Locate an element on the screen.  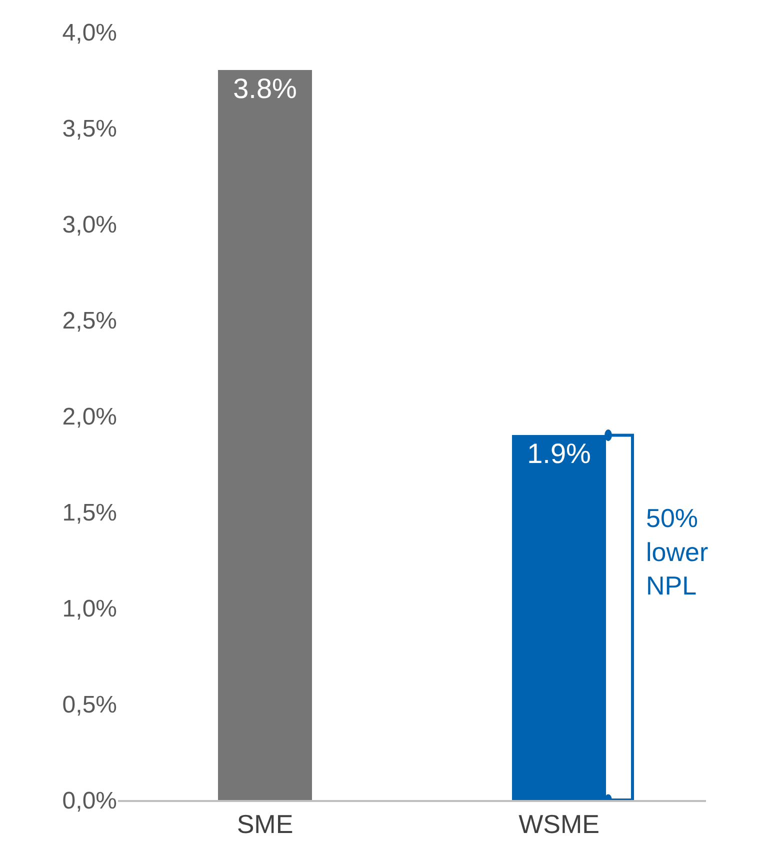
data-label: 3.8% is located at coordinates (265, 88).